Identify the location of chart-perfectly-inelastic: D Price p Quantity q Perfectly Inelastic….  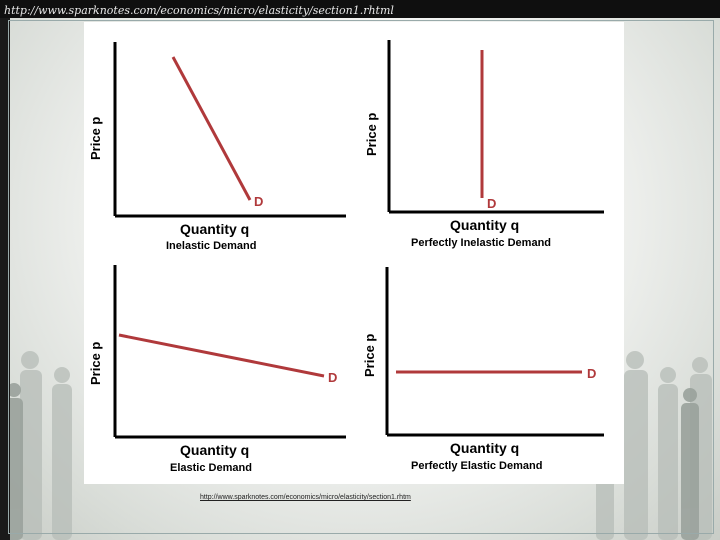
(484, 144).